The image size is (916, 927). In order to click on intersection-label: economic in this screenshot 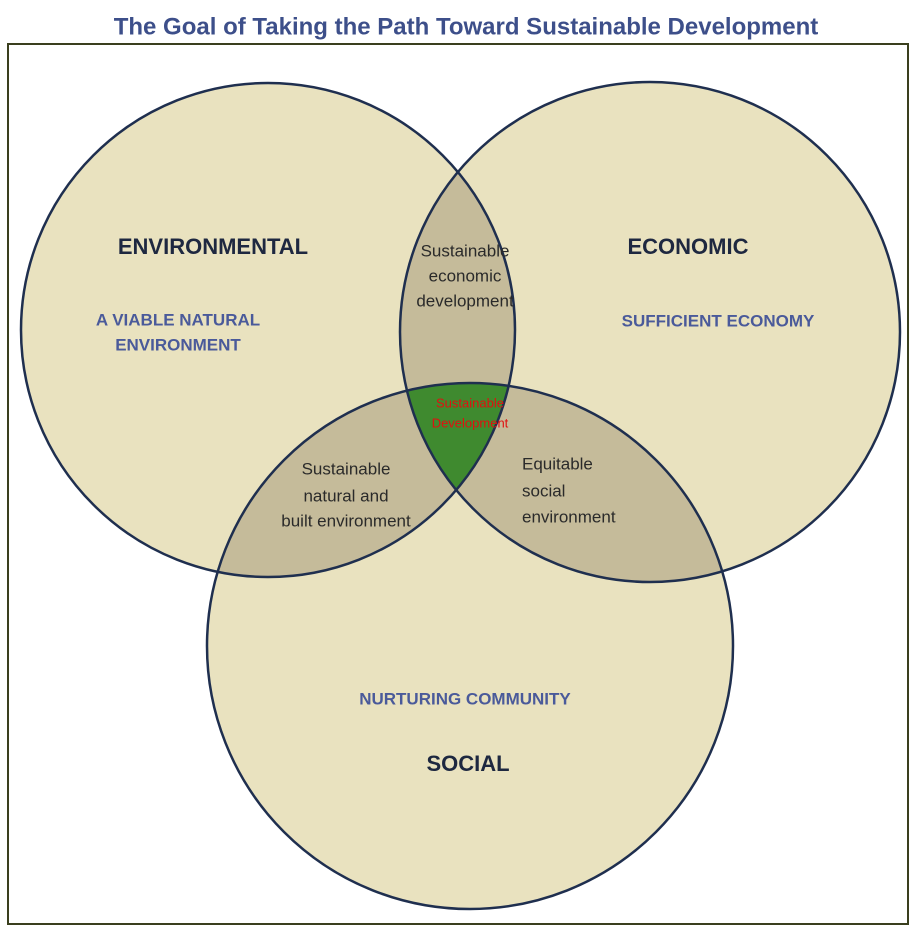, I will do `click(465, 275)`.